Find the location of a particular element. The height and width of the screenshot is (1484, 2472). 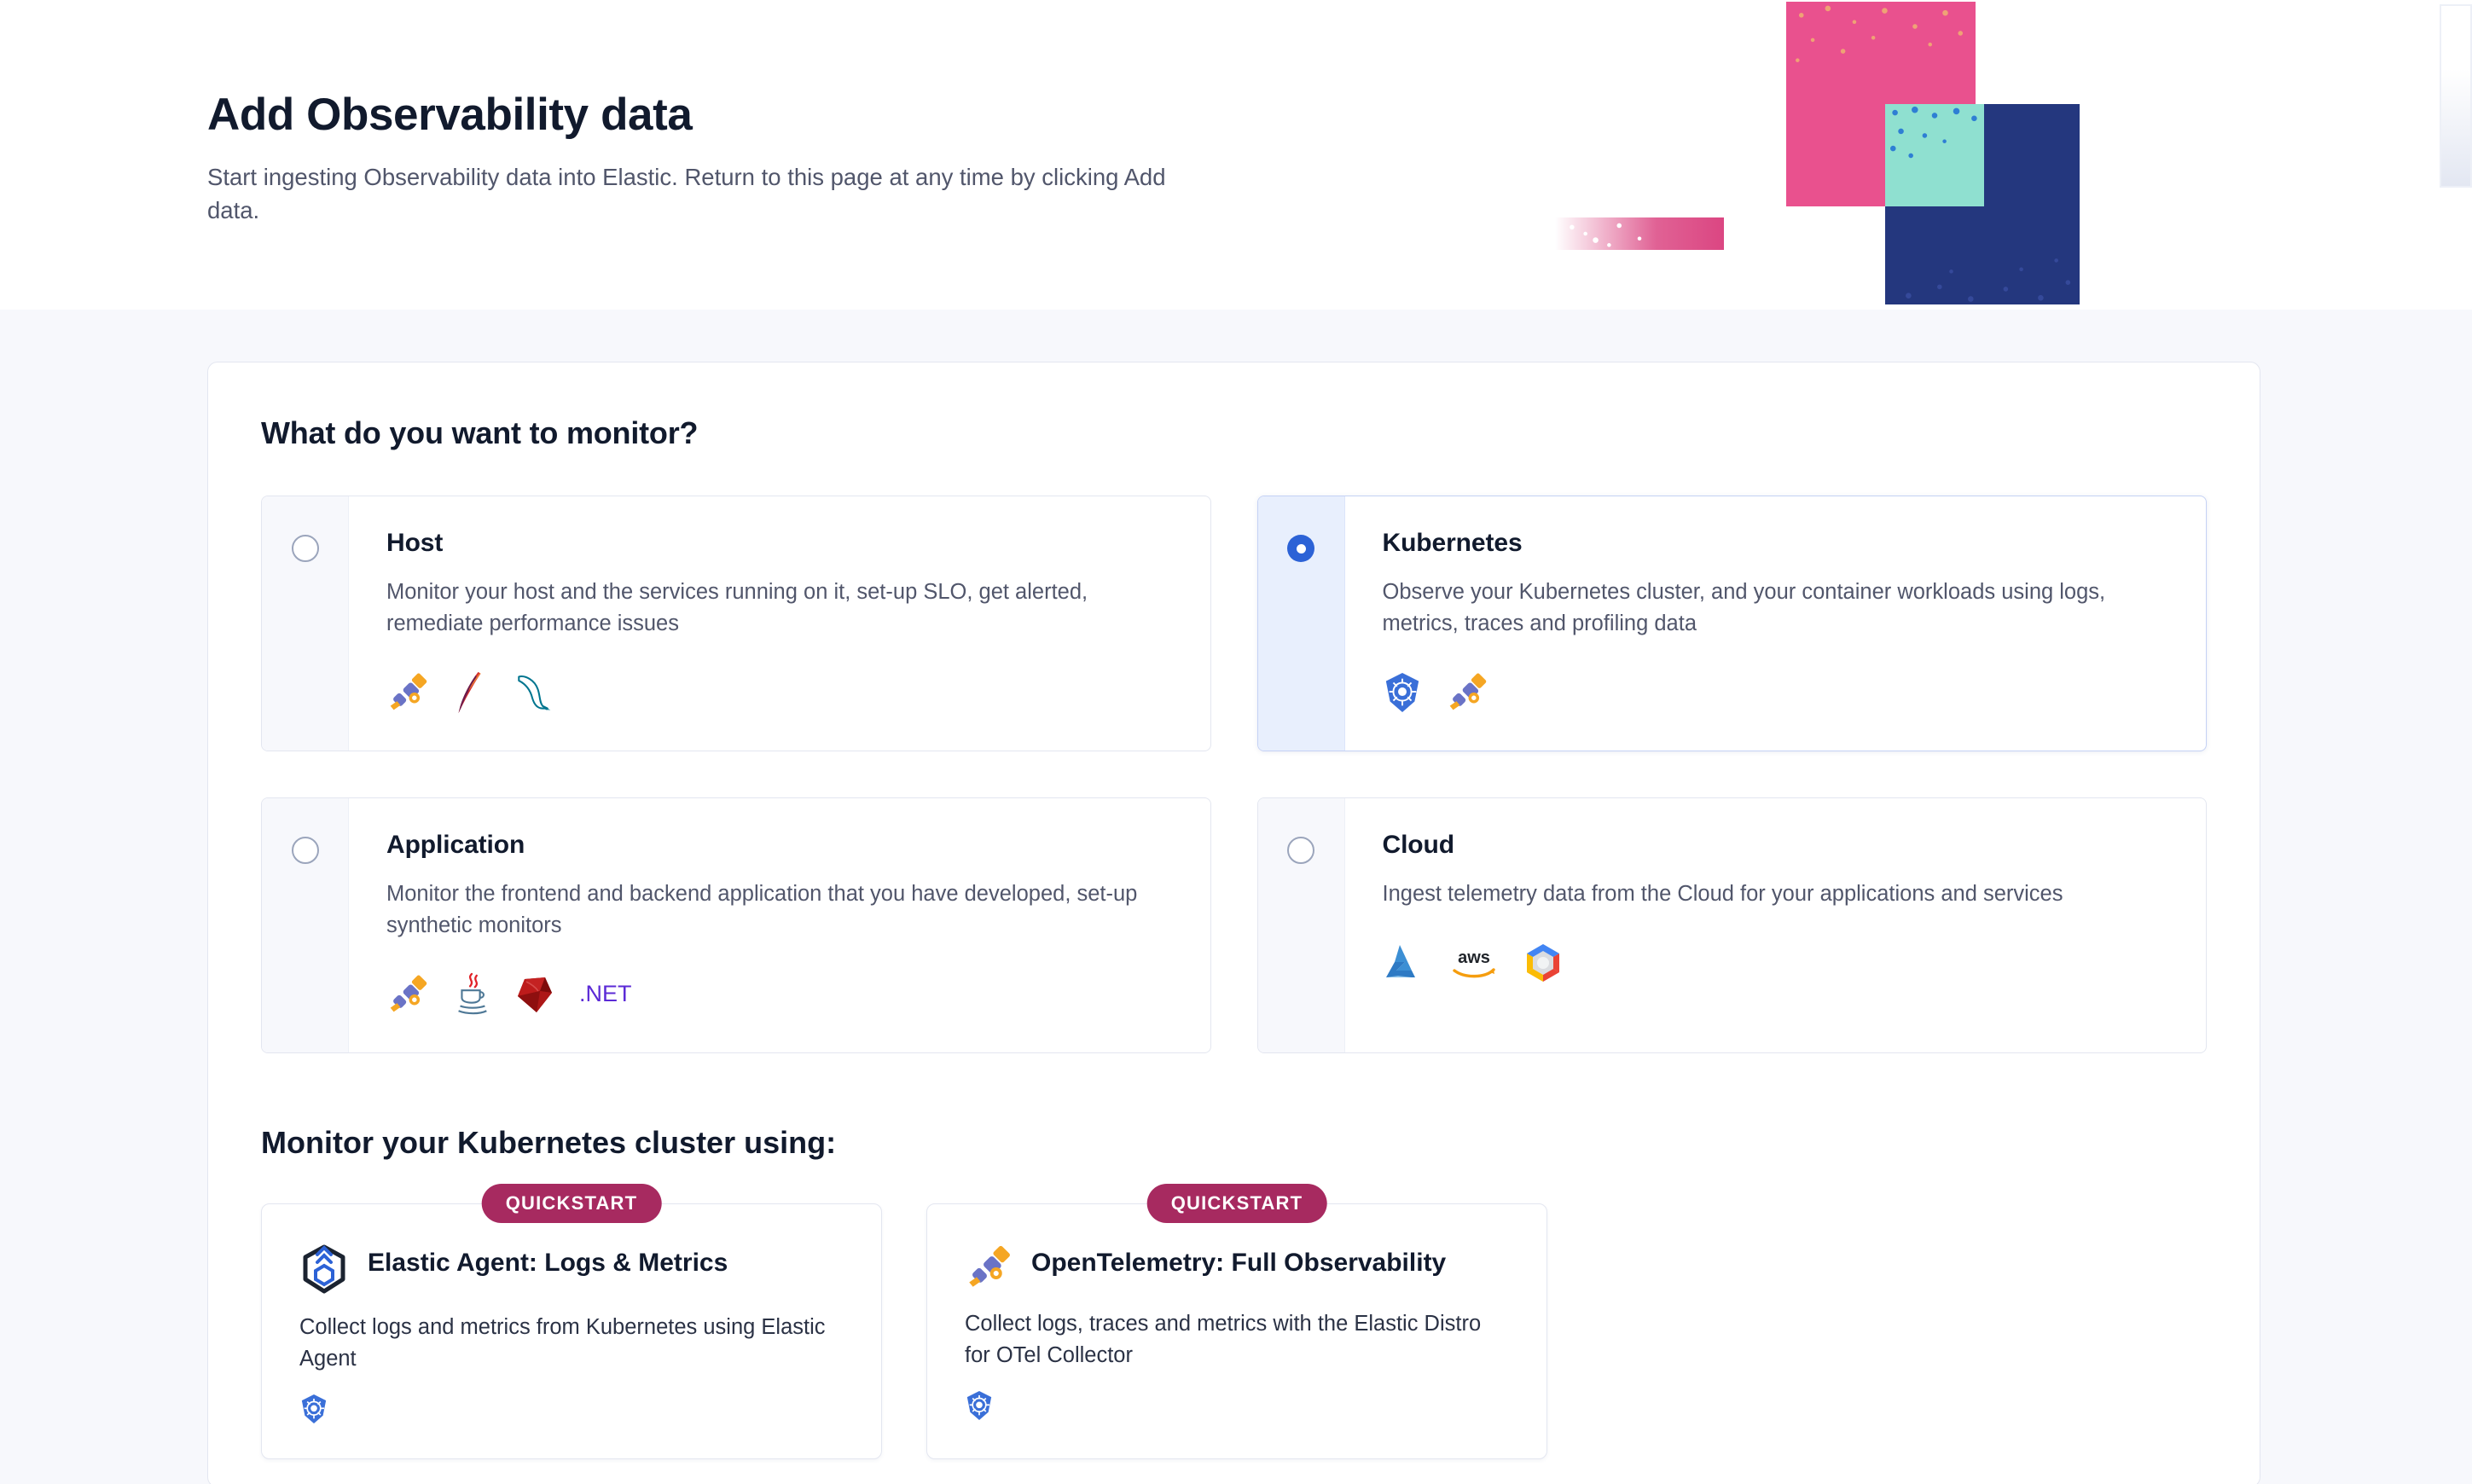

quickstart-card-opentelemetry: QUICKSTART OpenTele is located at coordinates (1236, 1321).